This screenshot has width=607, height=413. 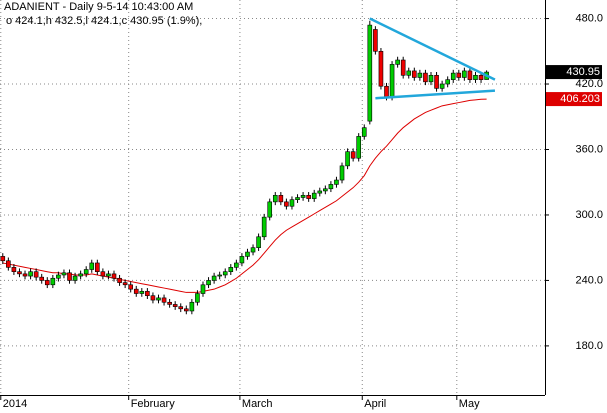 What do you see at coordinates (257, 404) in the screenshot?
I see `x-tick-label: March` at bounding box center [257, 404].